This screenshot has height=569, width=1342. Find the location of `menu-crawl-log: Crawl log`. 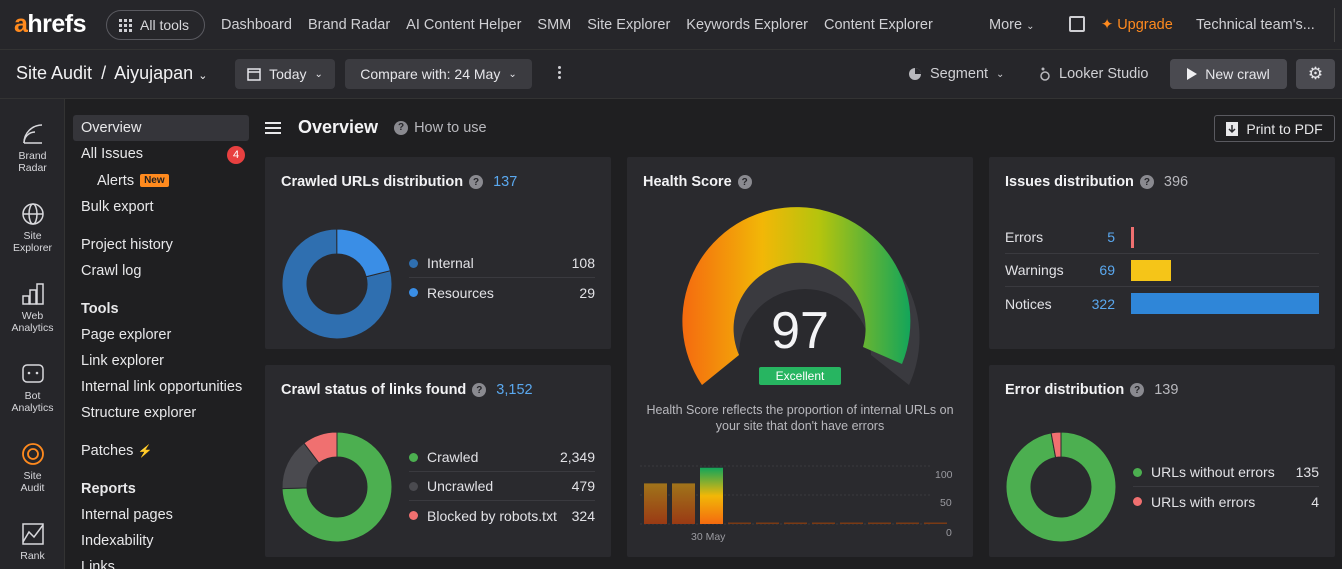

menu-crawl-log: Crawl log is located at coordinates (111, 271).